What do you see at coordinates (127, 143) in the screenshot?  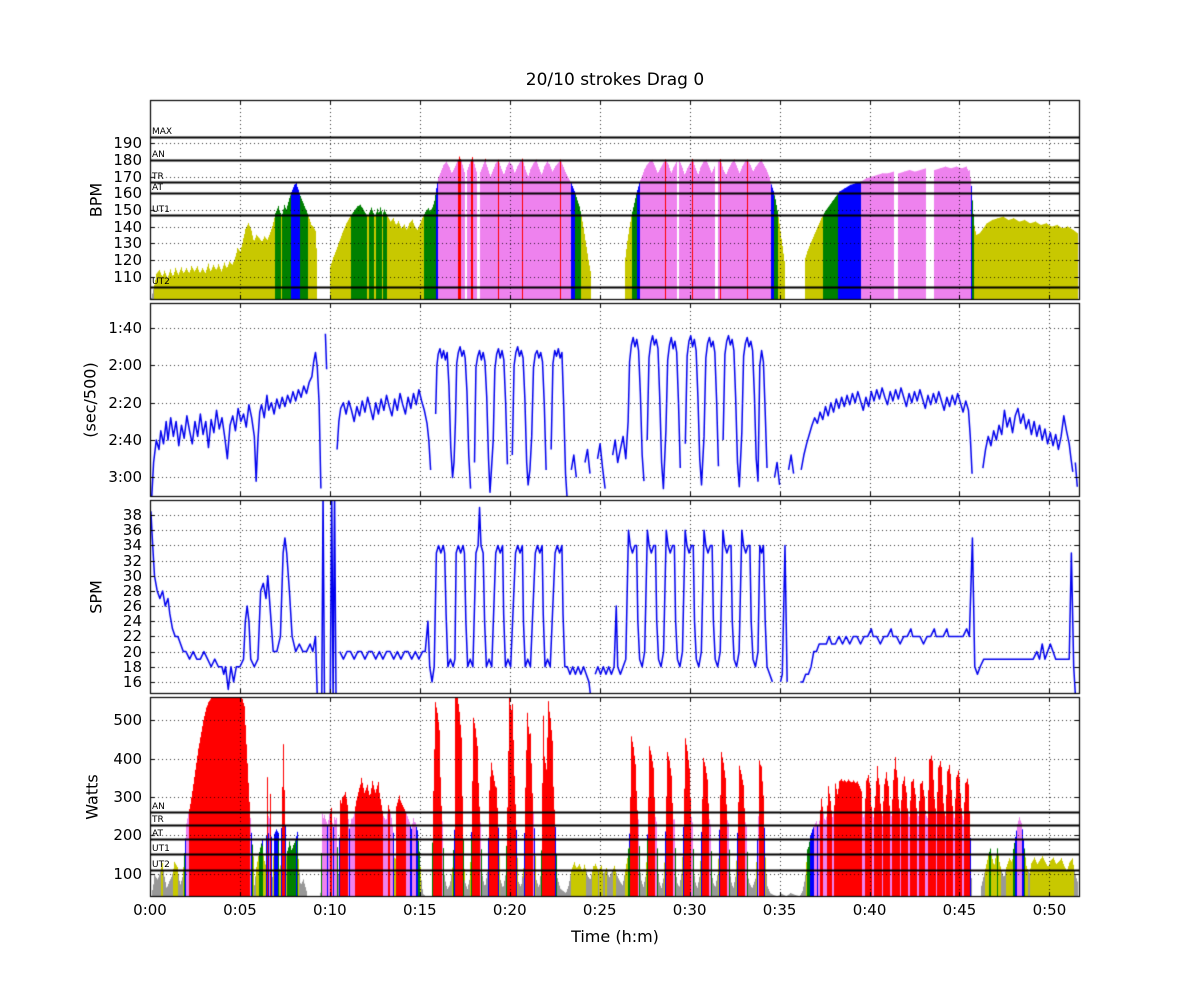 I see `y-tick-label: 190` at bounding box center [127, 143].